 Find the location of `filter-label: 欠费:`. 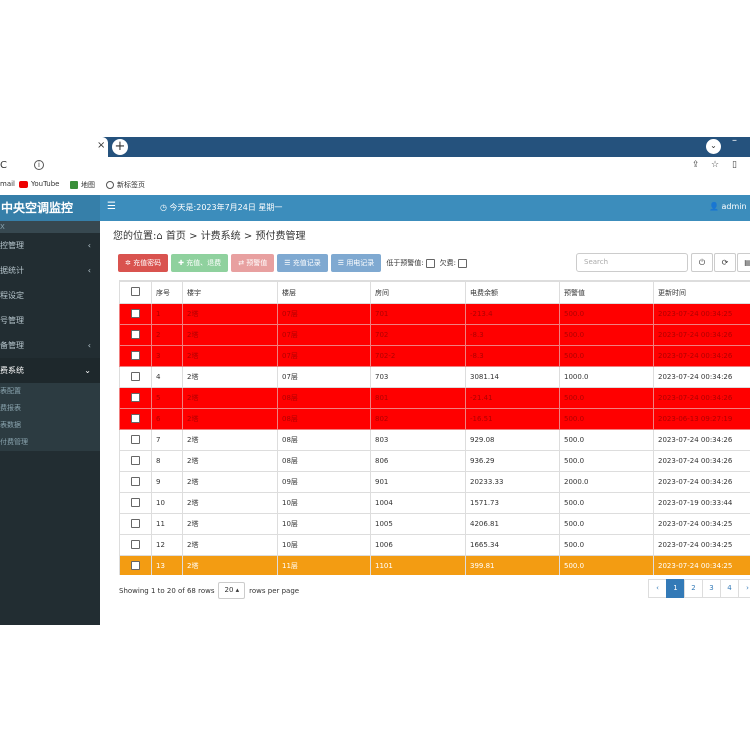

filter-label: 欠费: is located at coordinates (448, 263).